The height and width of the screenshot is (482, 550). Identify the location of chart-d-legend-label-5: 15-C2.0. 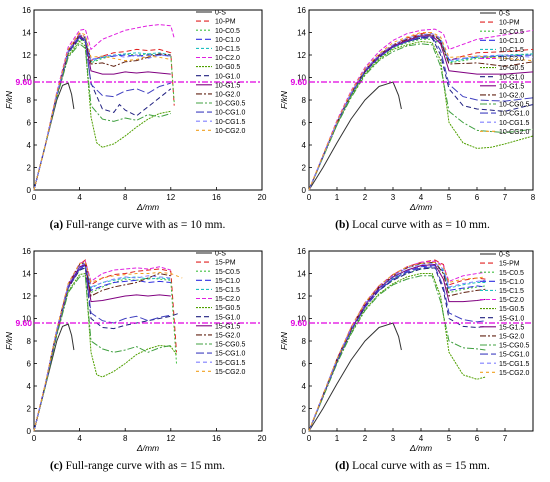
(511, 300).